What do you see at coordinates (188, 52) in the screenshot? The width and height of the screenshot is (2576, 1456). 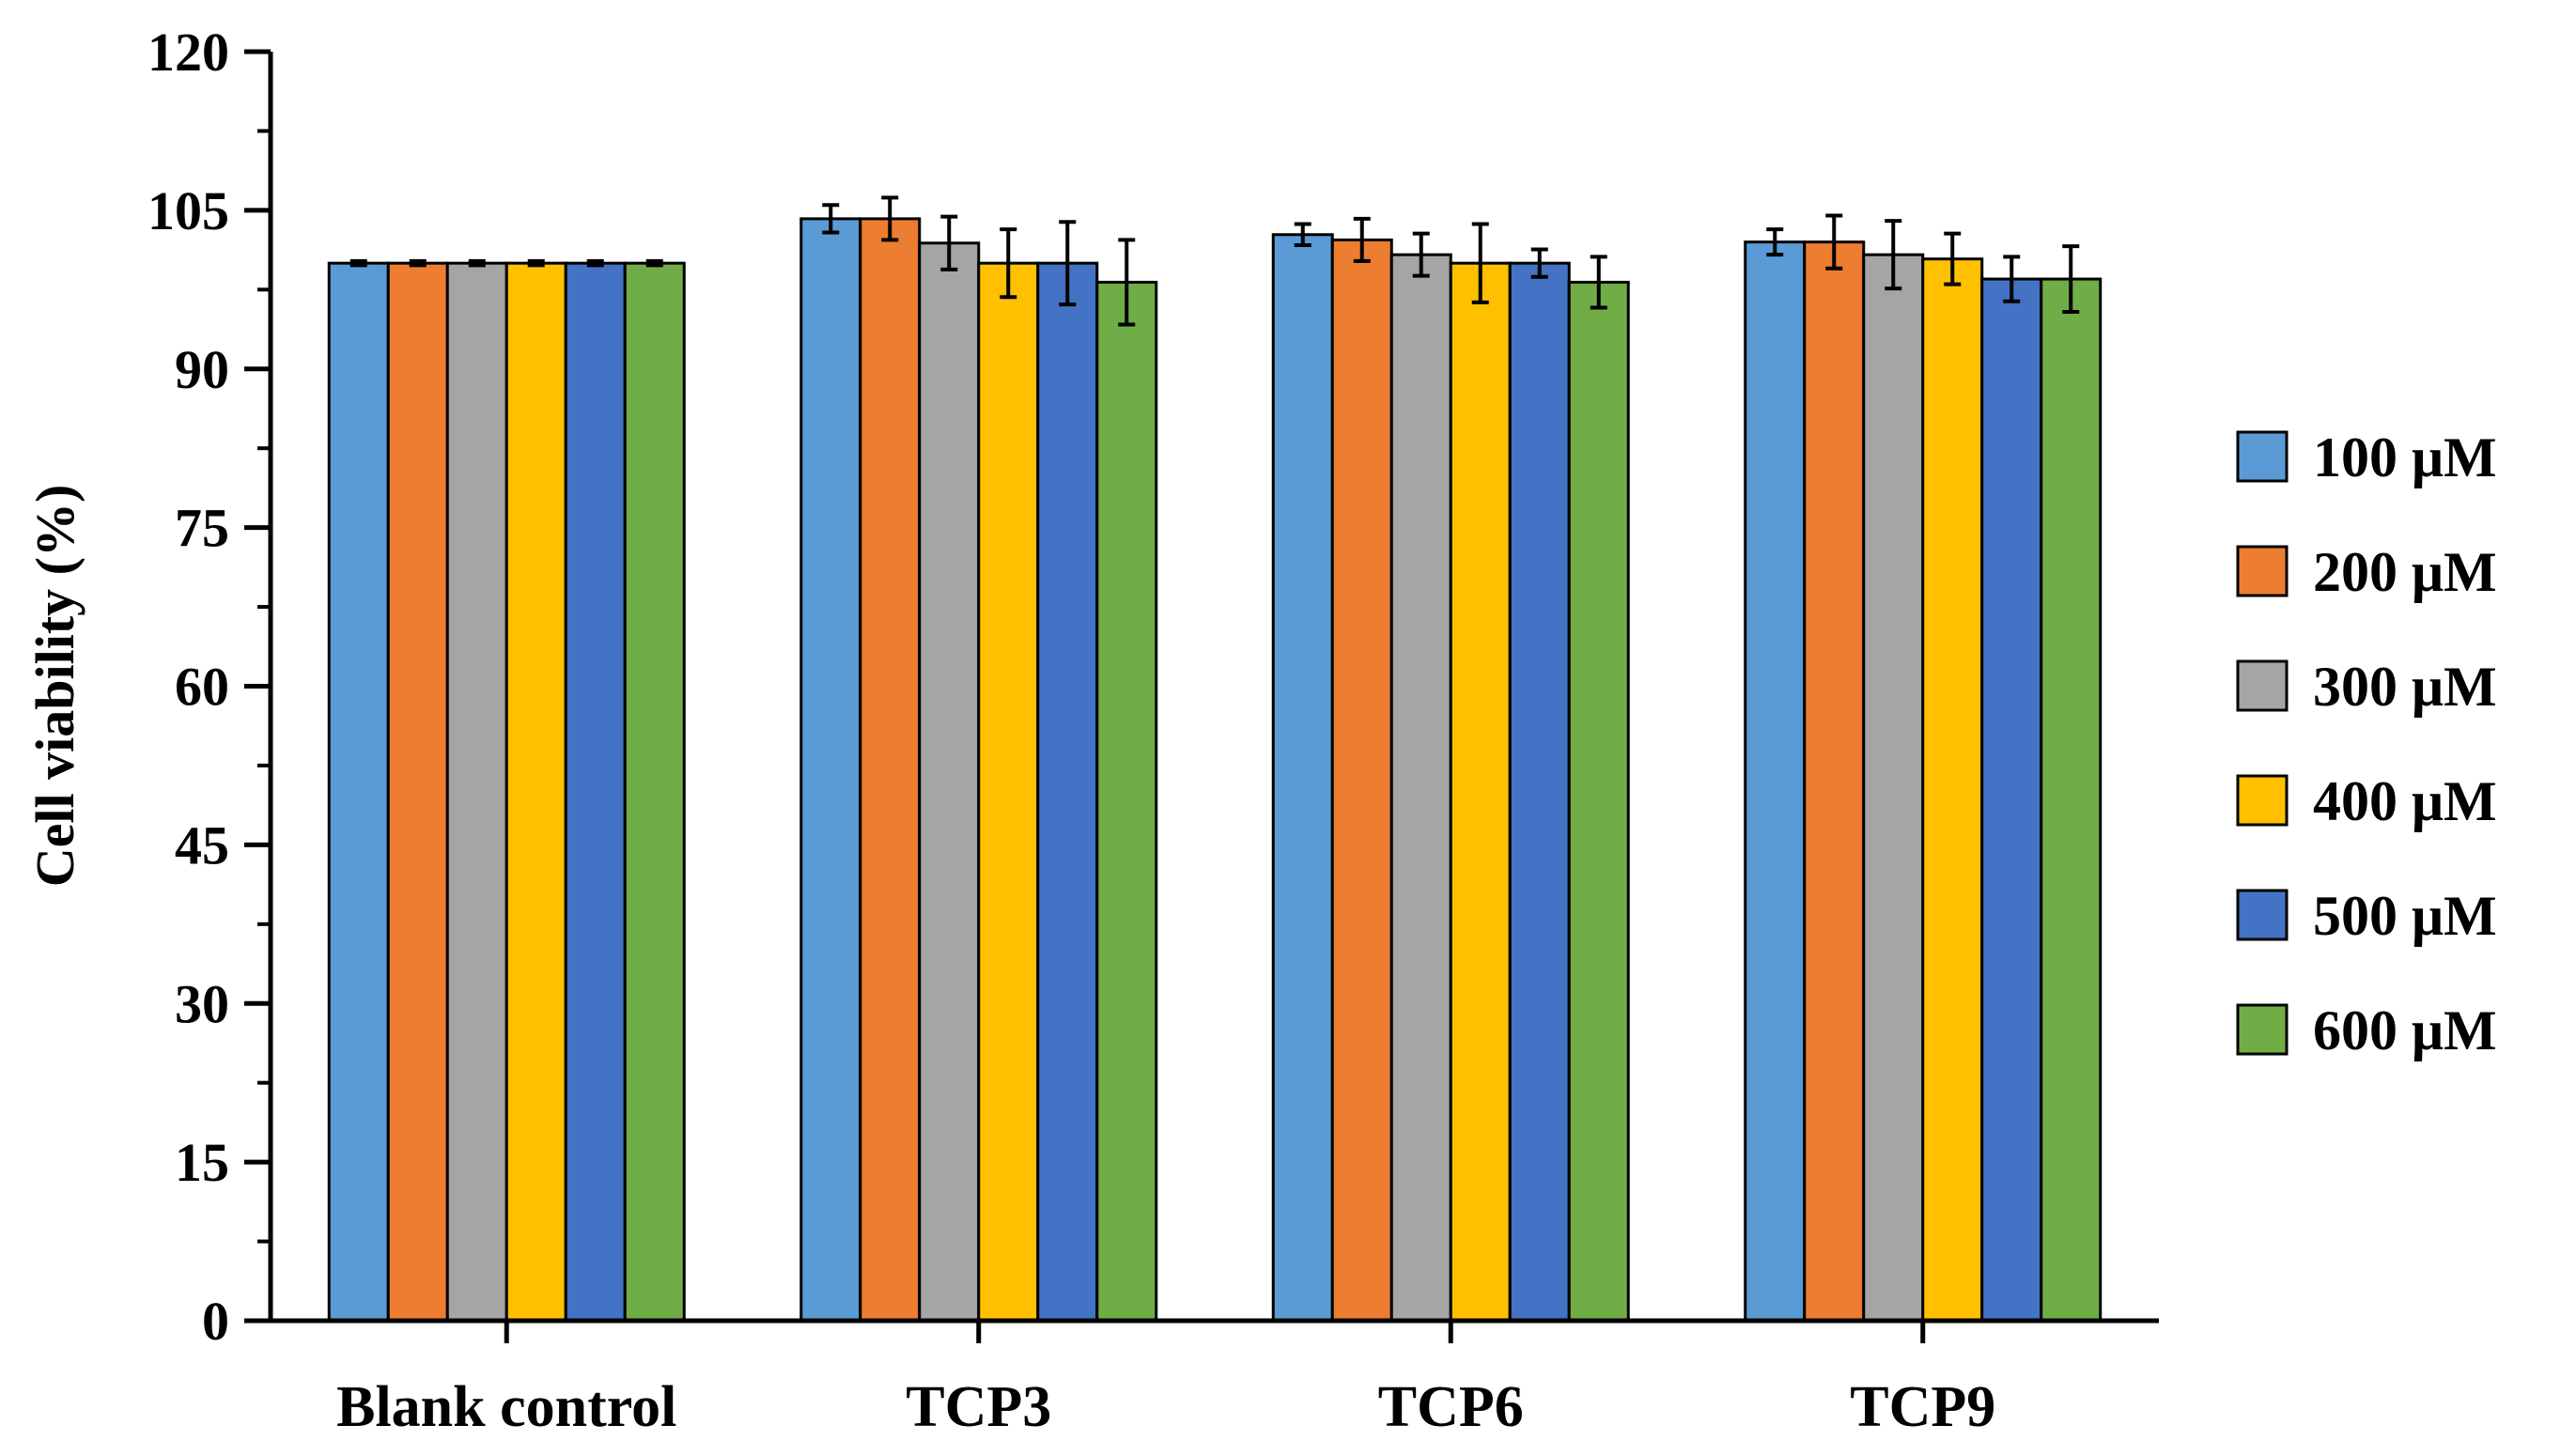 I see `y-tick-label: 120` at bounding box center [188, 52].